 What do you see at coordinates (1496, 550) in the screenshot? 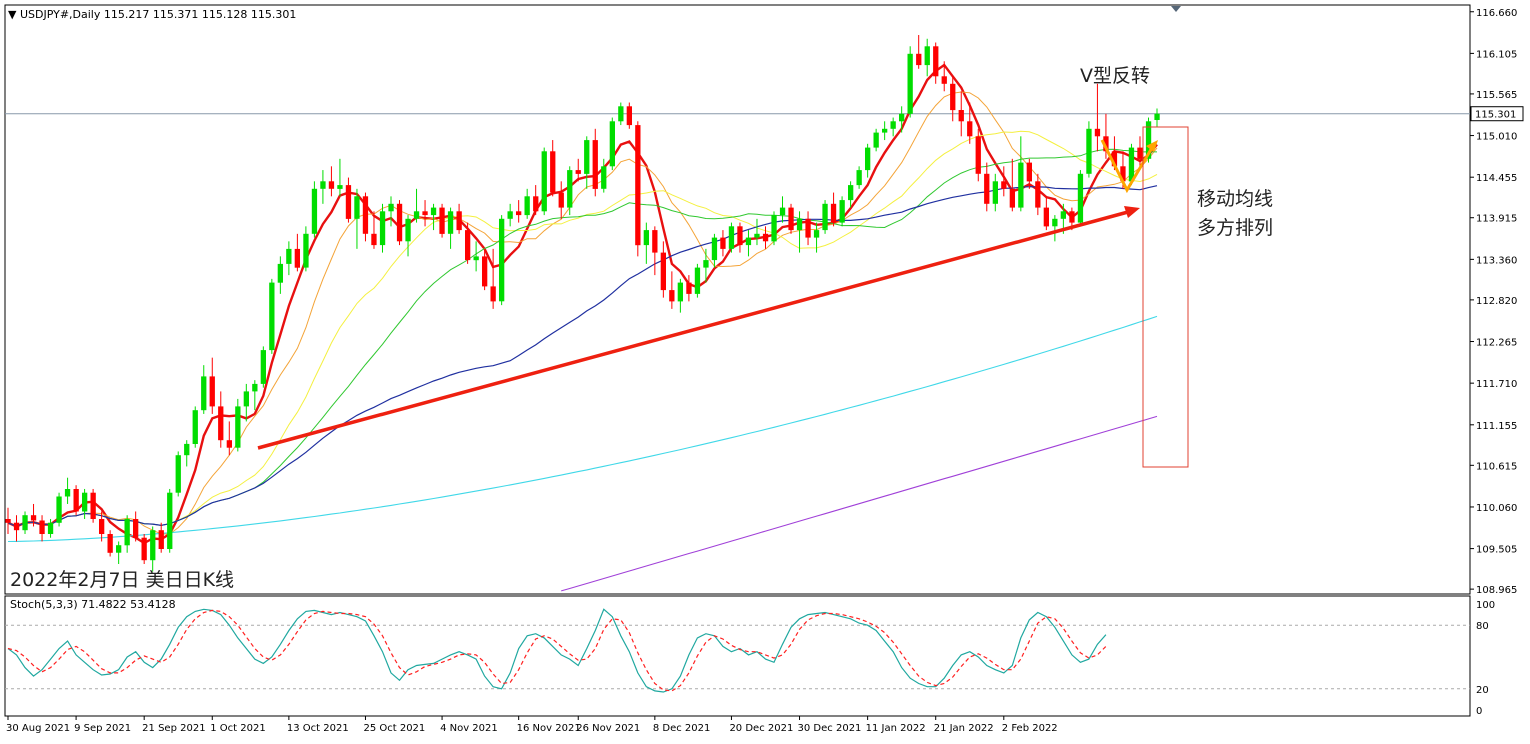
I see `price-tick-label: 109.505` at bounding box center [1496, 550].